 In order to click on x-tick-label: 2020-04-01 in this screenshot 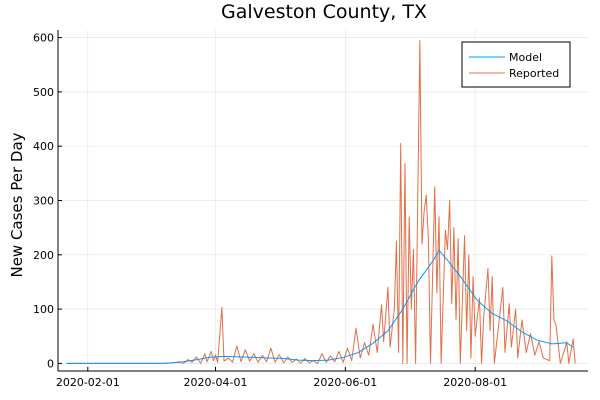, I will do `click(216, 382)`.